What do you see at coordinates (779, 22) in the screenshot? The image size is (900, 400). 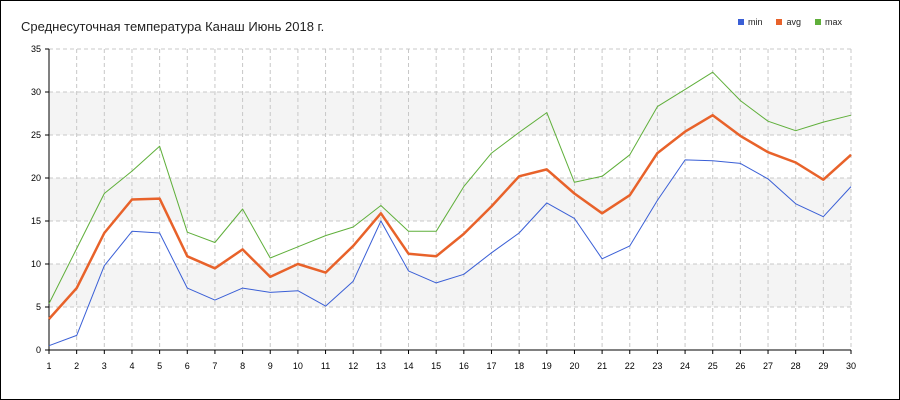 I see `legend-swatch-avg` at bounding box center [779, 22].